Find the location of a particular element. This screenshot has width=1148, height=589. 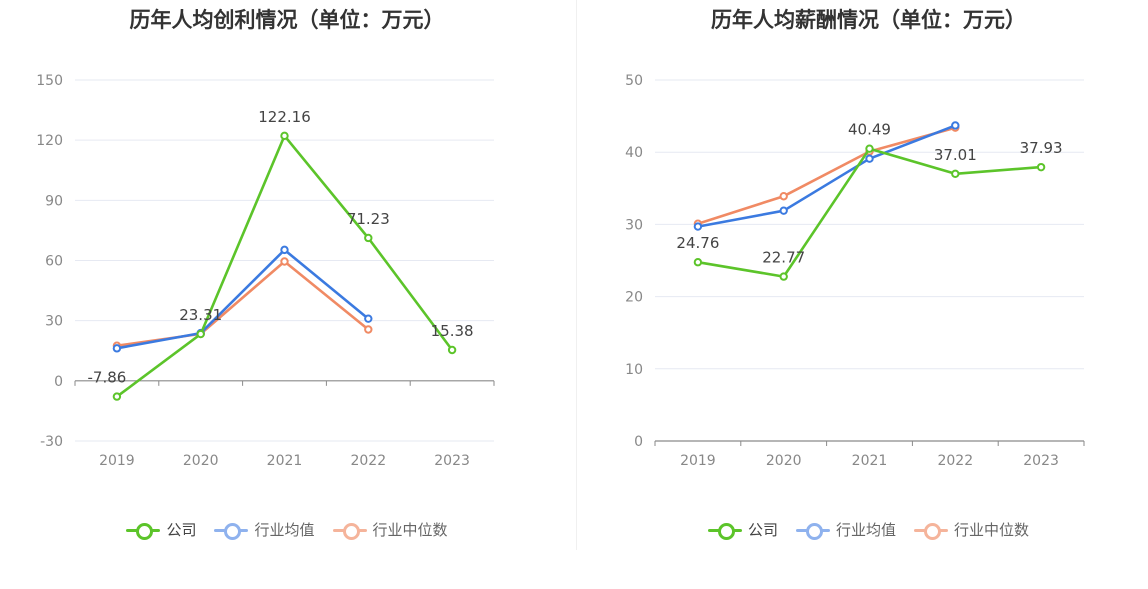

data-label: 37.93 is located at coordinates (1041, 148).